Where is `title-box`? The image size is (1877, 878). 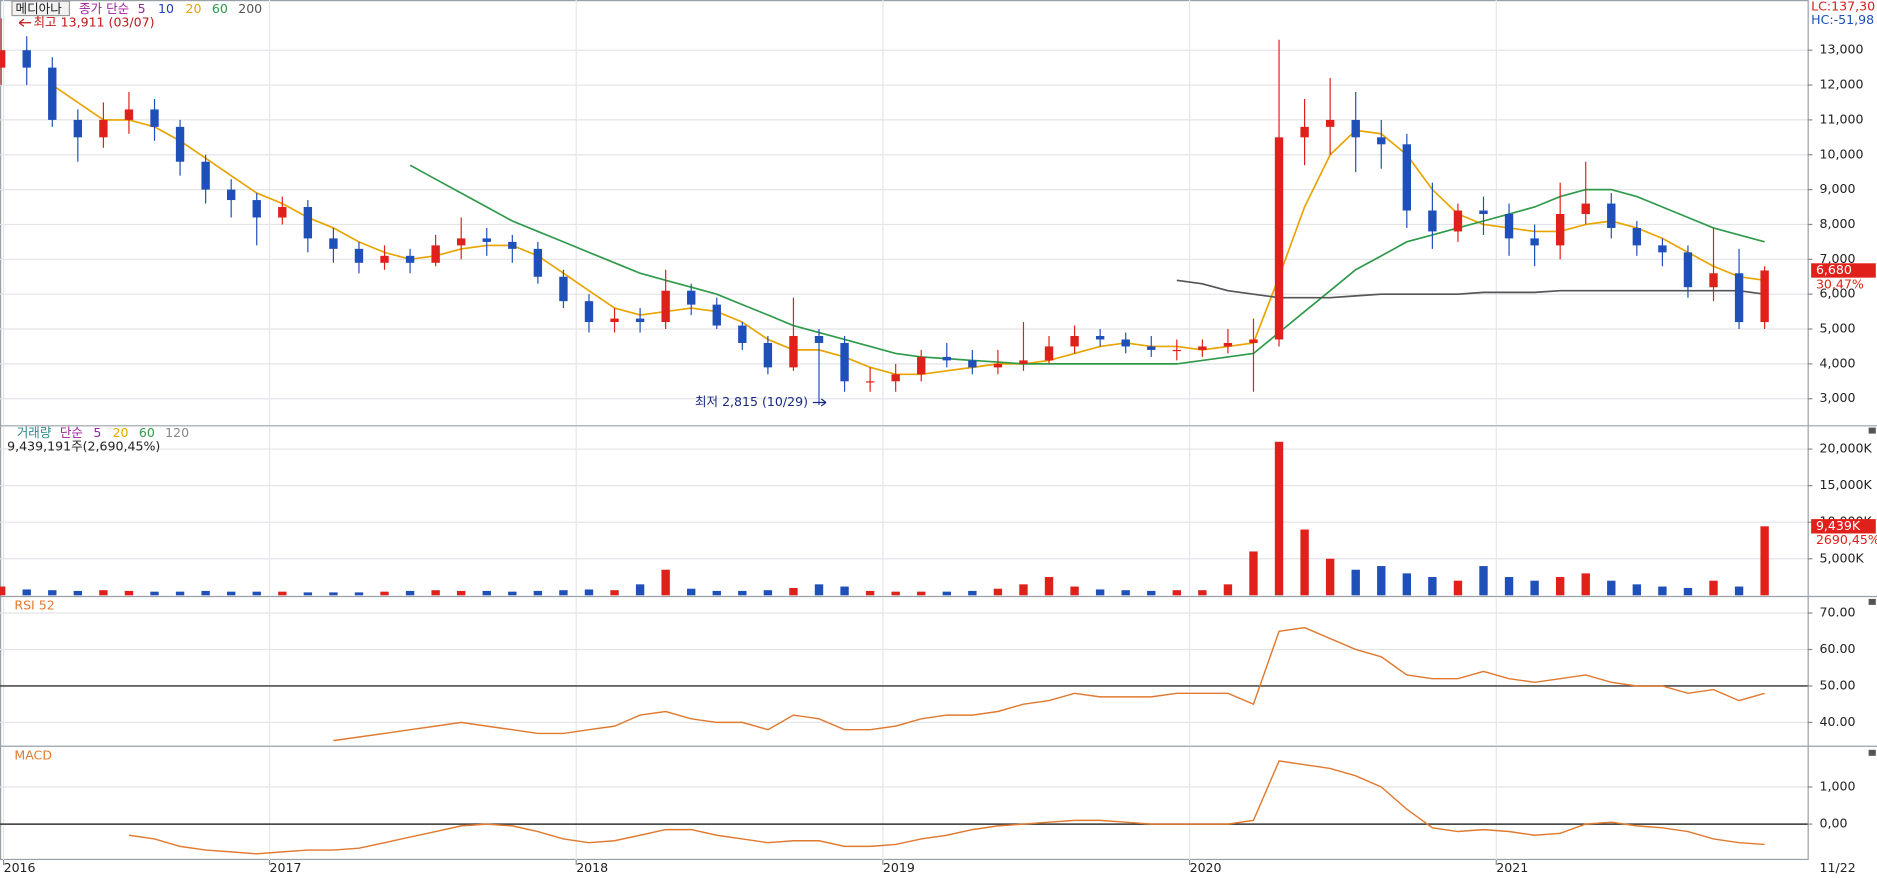
title-box is located at coordinates (41, 8).